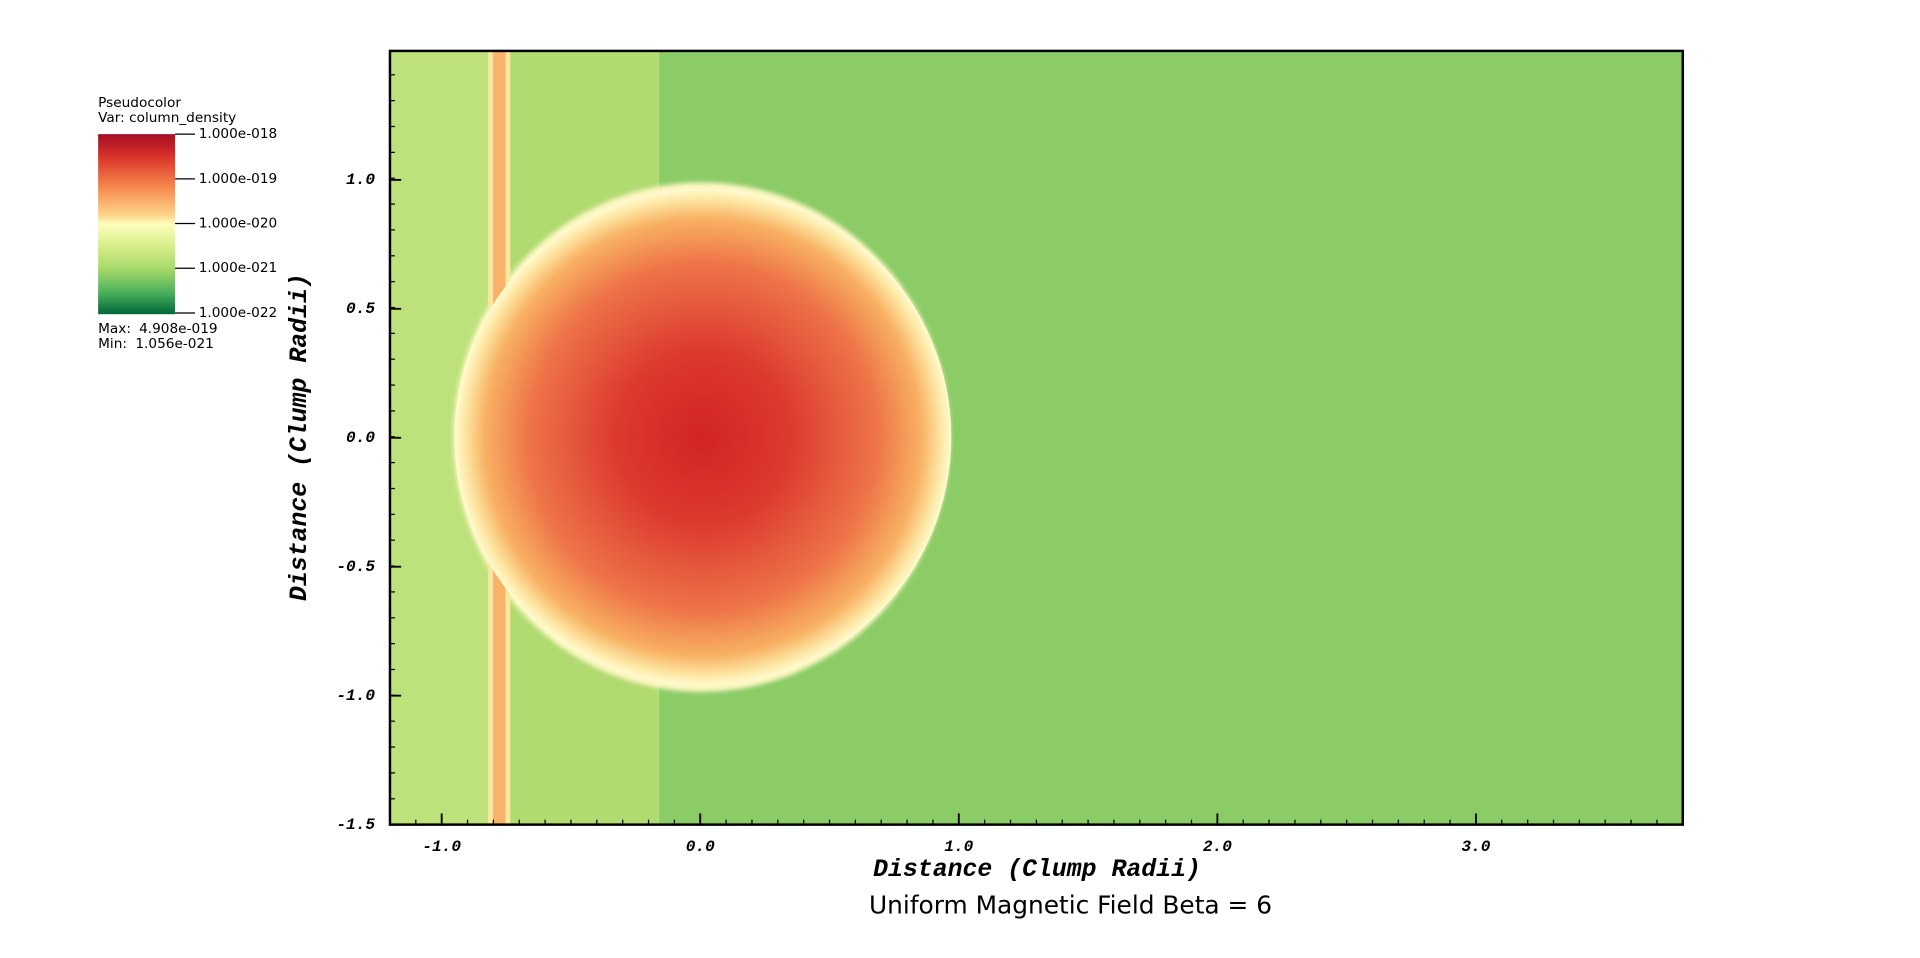 The height and width of the screenshot is (958, 1920). Describe the element at coordinates (1475, 847) in the screenshot. I see `x-tick-label: 3.0` at that location.